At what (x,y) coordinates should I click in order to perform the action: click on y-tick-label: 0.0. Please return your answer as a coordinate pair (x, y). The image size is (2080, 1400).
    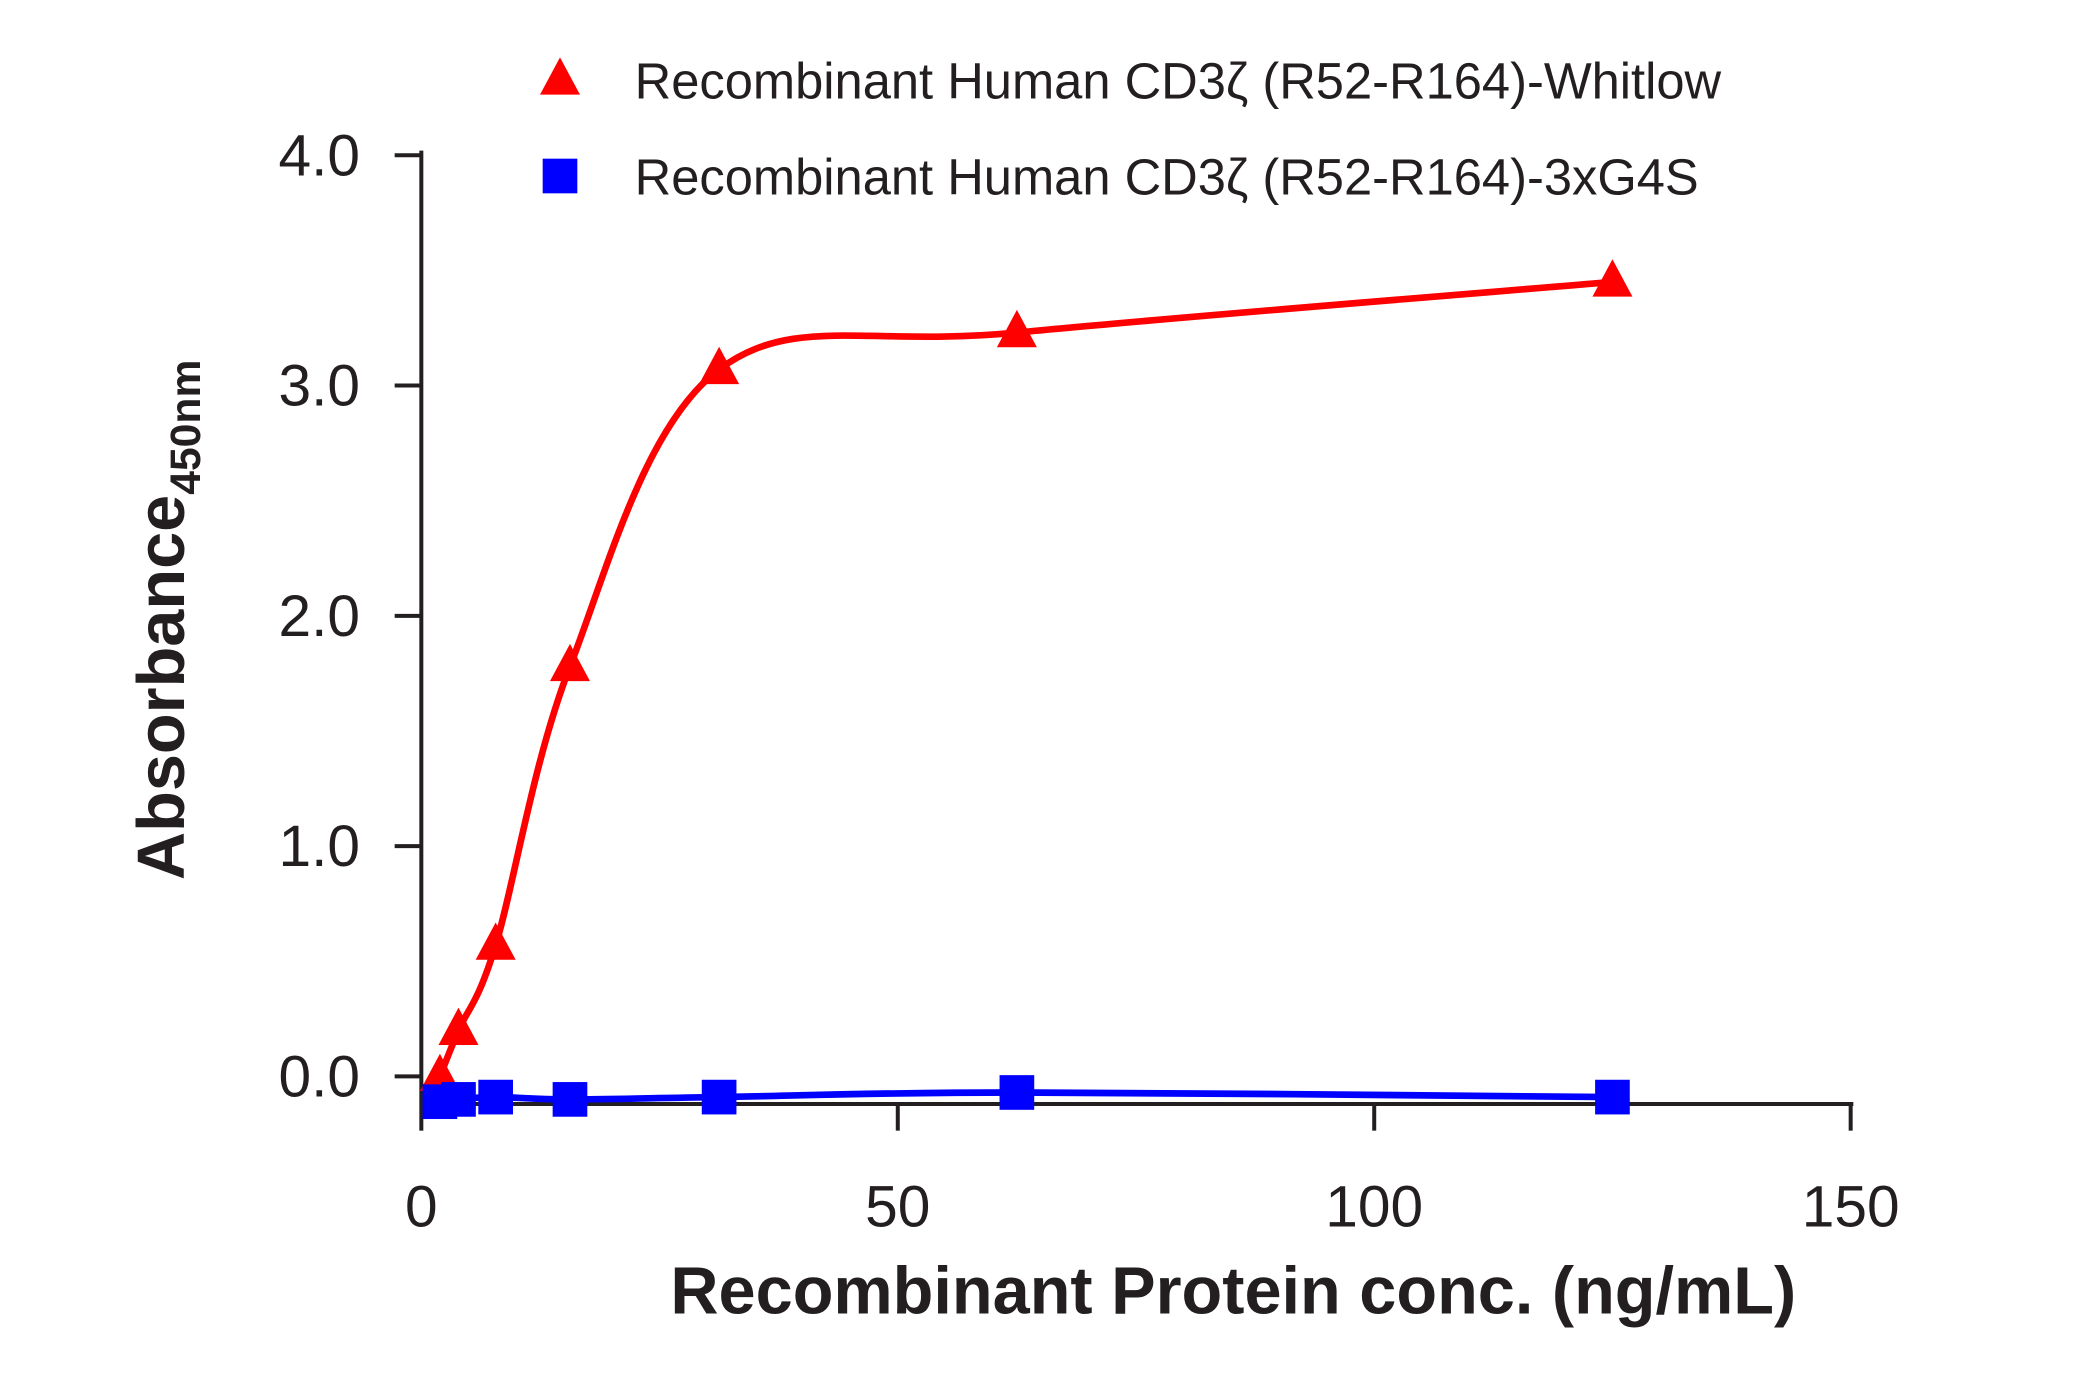
    Looking at the image, I should click on (319, 1076).